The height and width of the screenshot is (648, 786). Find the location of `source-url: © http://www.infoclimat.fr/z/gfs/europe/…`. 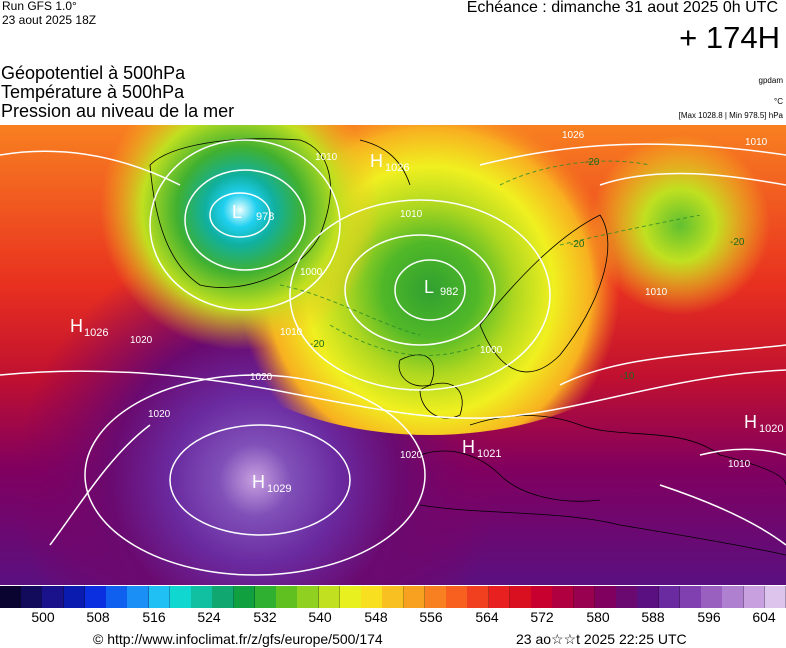

source-url: © http://www.infoclimat.fr/z/gfs/europe/… is located at coordinates (238, 639).